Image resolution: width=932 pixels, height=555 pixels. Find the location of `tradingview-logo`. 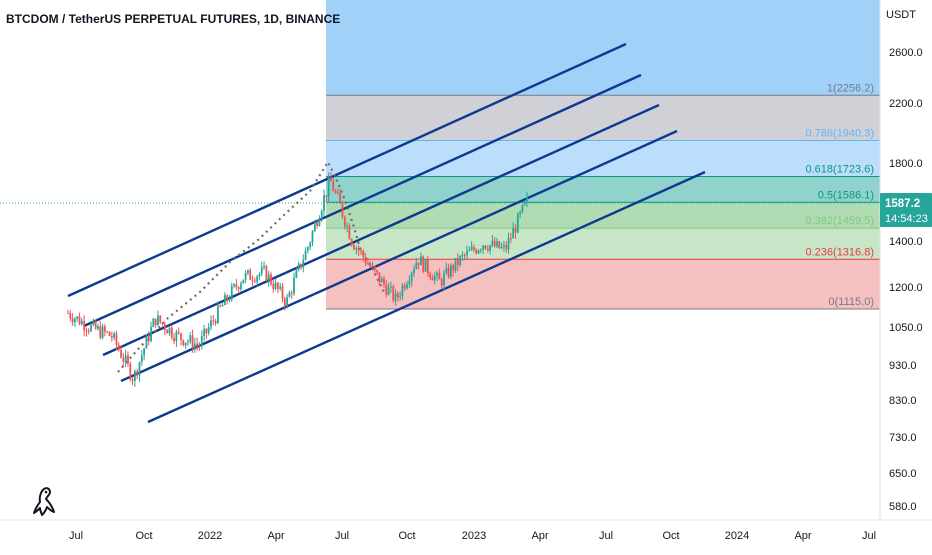

tradingview-logo is located at coordinates (44, 501).